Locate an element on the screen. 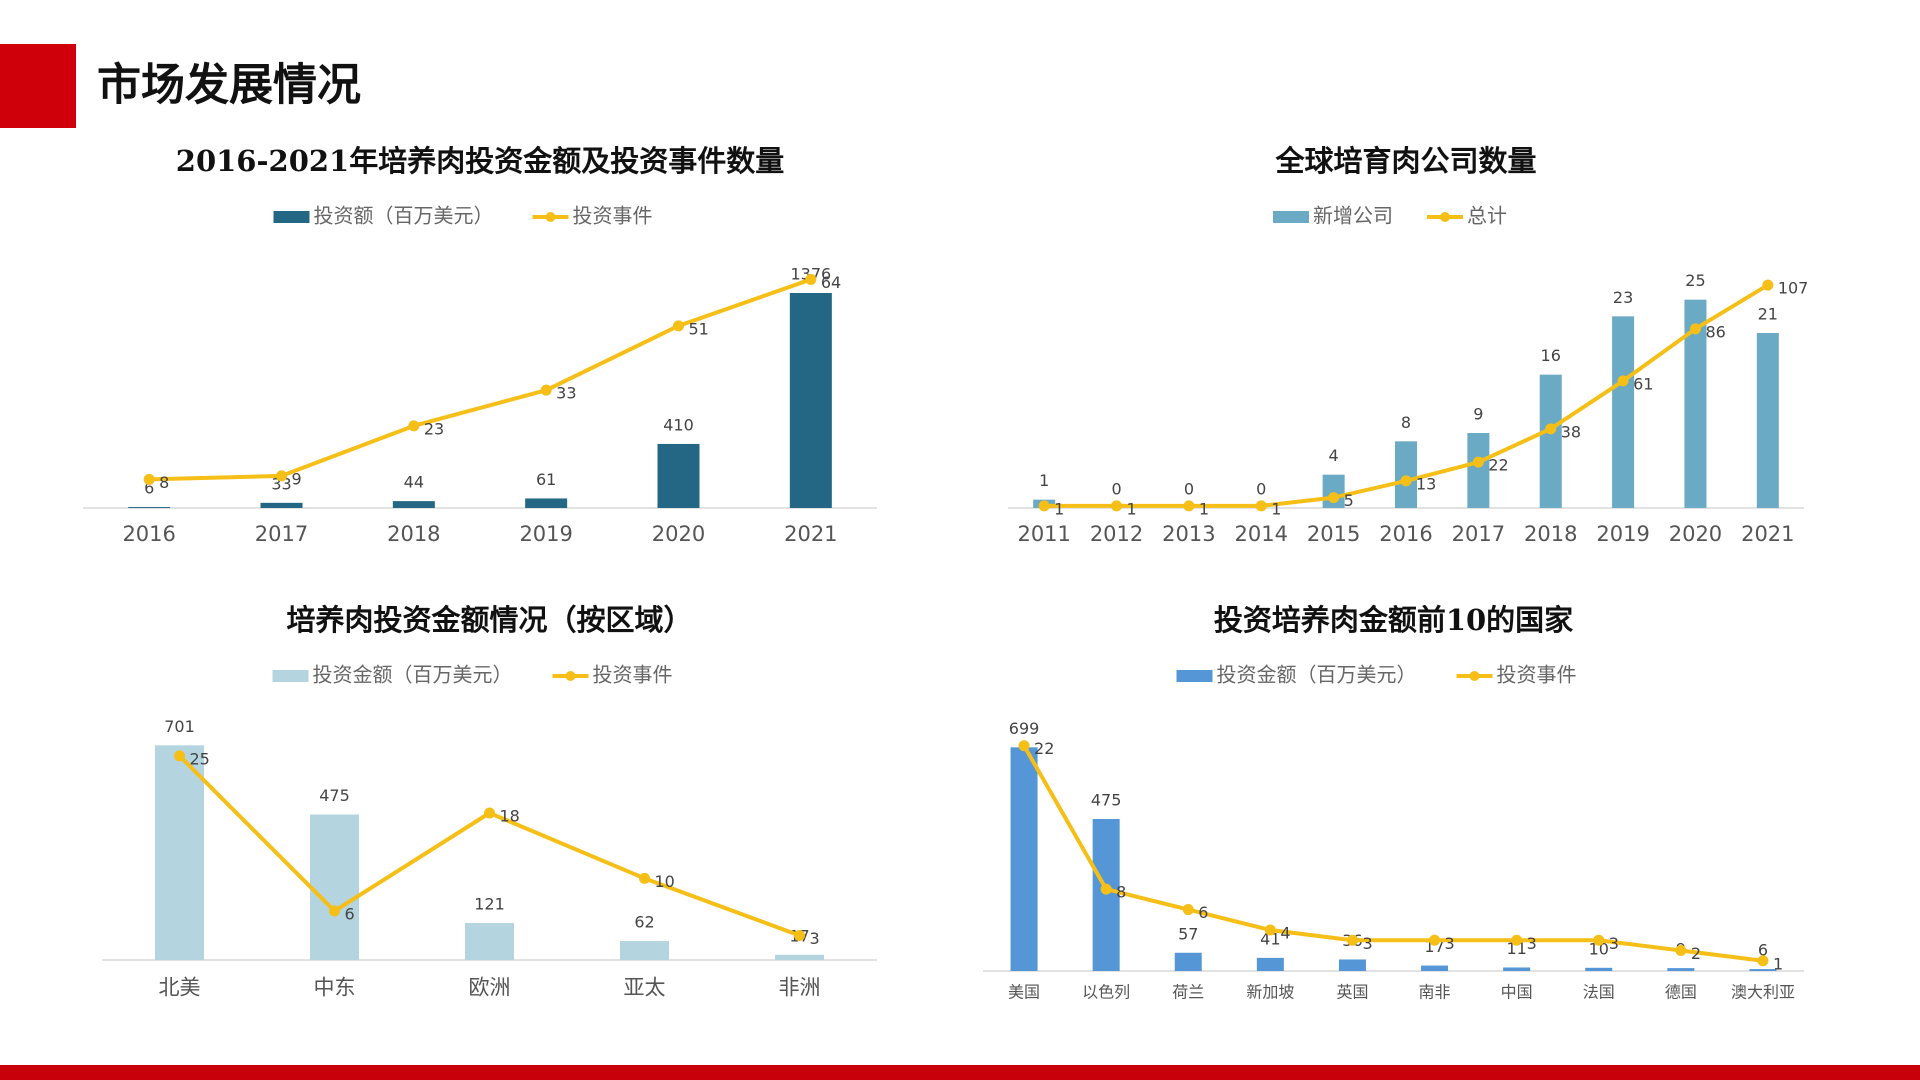 The width and height of the screenshot is (1920, 1080). bar-value-label: 410 is located at coordinates (678, 424).